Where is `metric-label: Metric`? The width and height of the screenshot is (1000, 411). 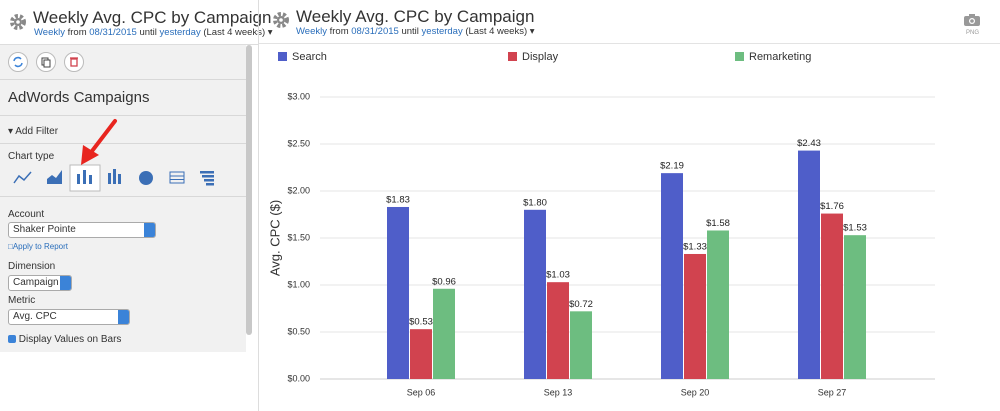 metric-label: Metric is located at coordinates (22, 300).